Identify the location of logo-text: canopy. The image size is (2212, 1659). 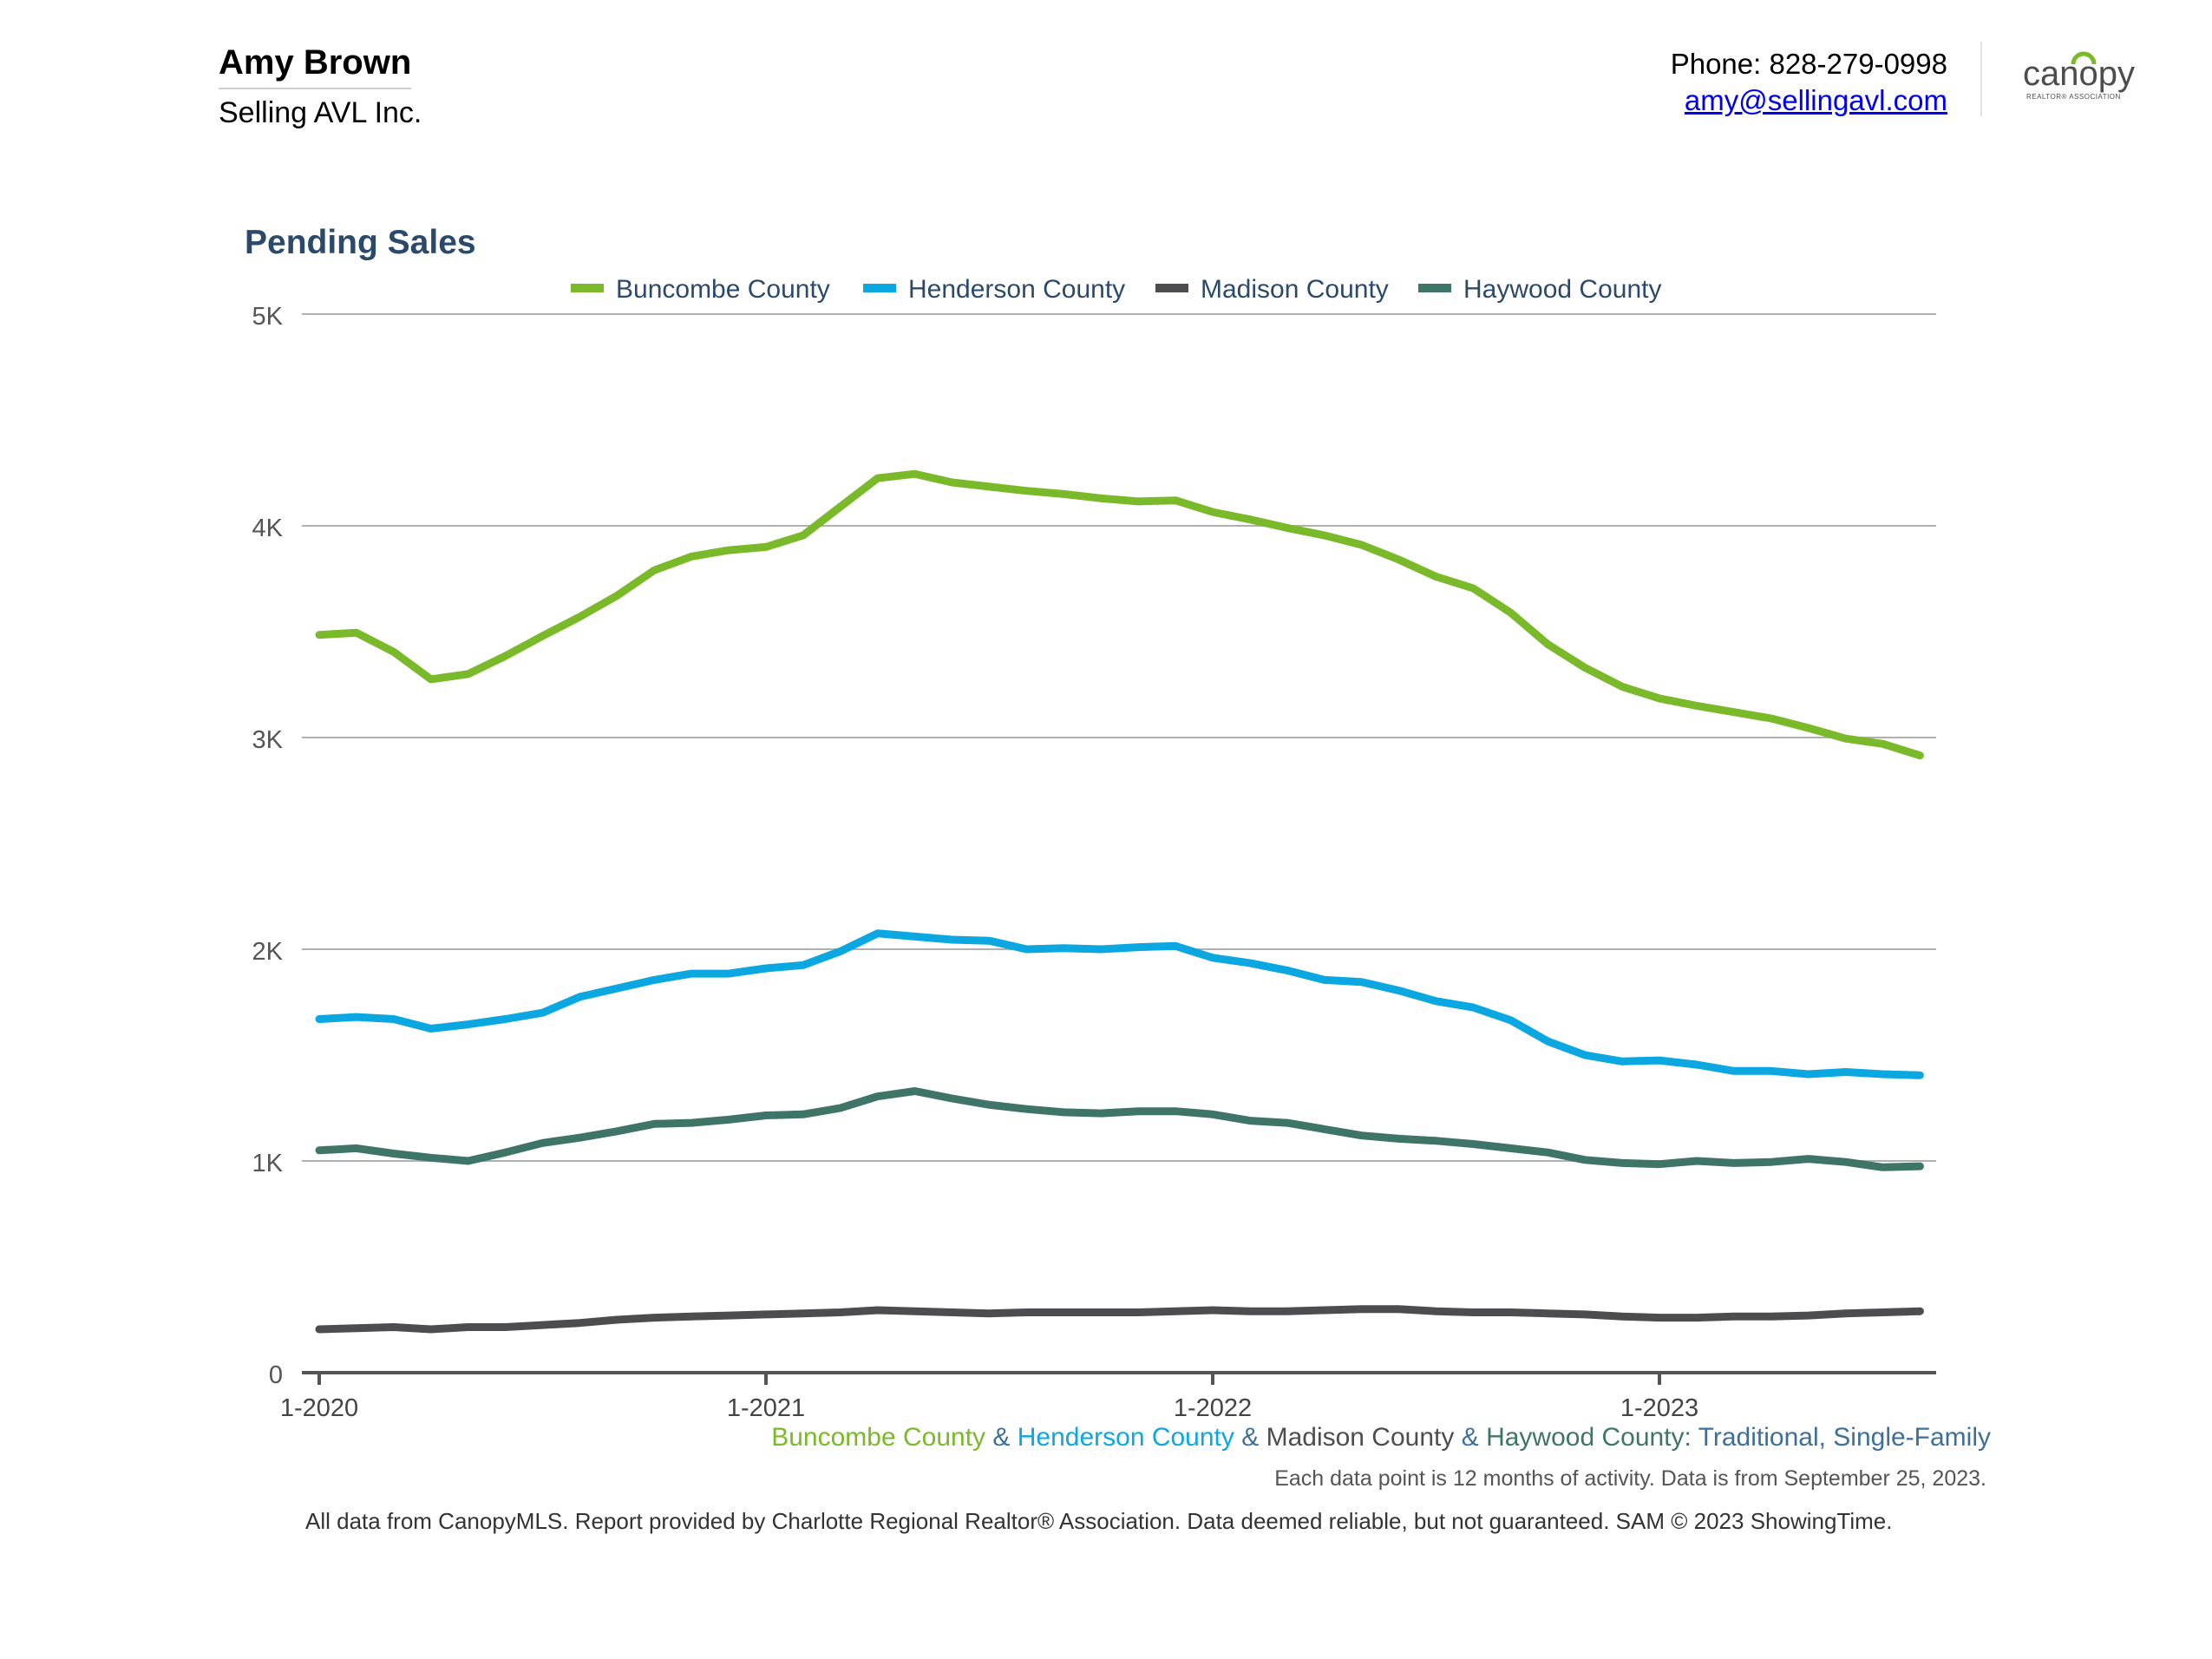
(2079, 74).